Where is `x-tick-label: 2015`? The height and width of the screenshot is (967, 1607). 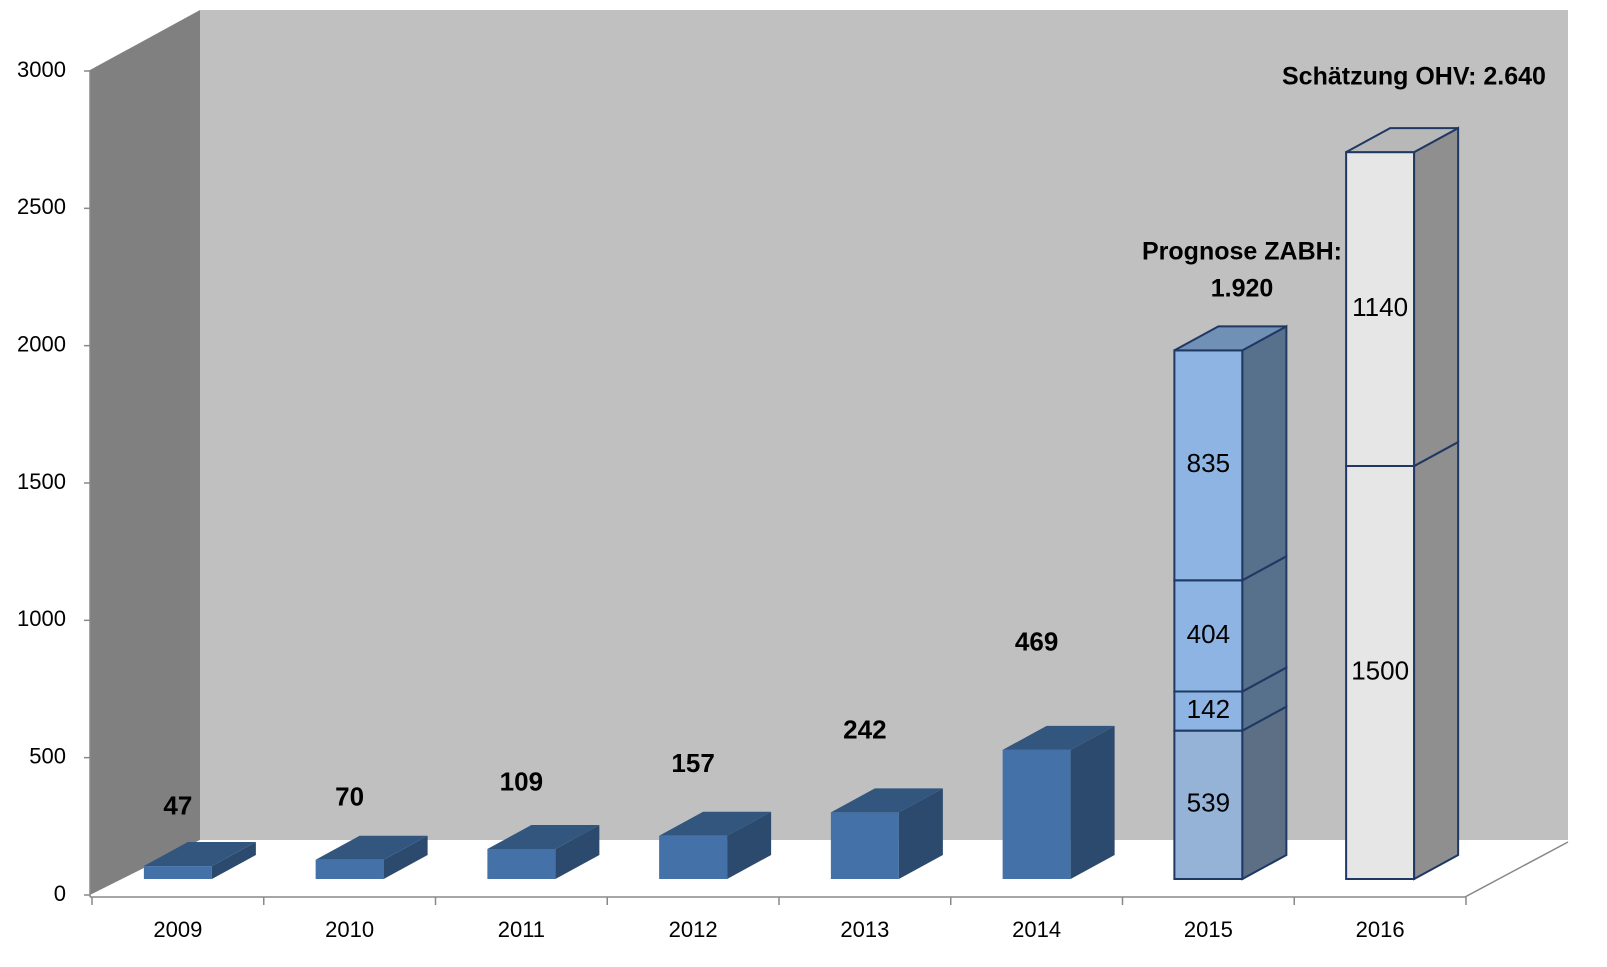 x-tick-label: 2015 is located at coordinates (1208, 929).